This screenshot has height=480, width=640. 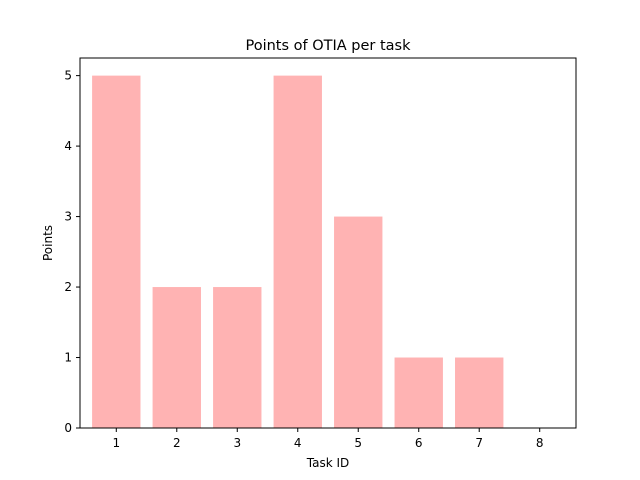 I want to click on x-tick-label: 8, so click(x=540, y=443).